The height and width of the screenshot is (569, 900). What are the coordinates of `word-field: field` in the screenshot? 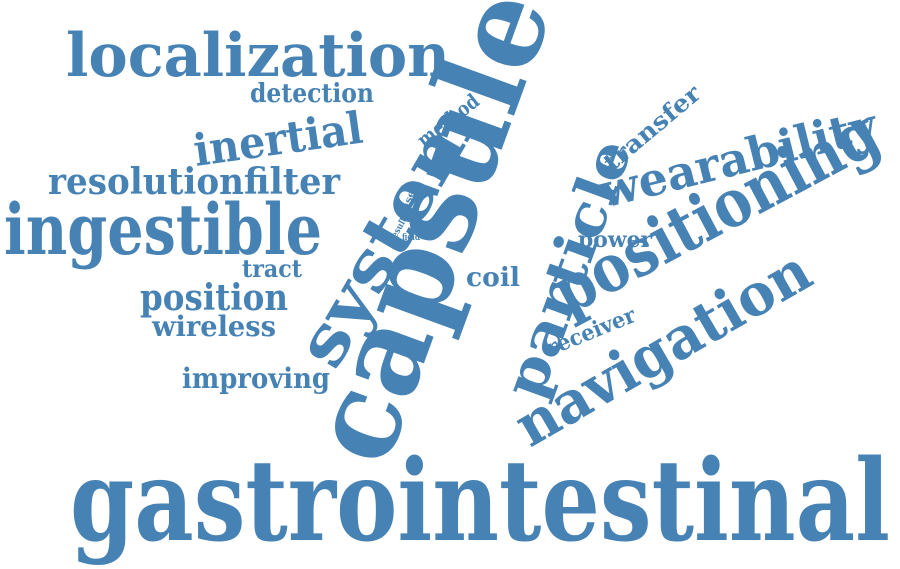 It's located at (411, 238).